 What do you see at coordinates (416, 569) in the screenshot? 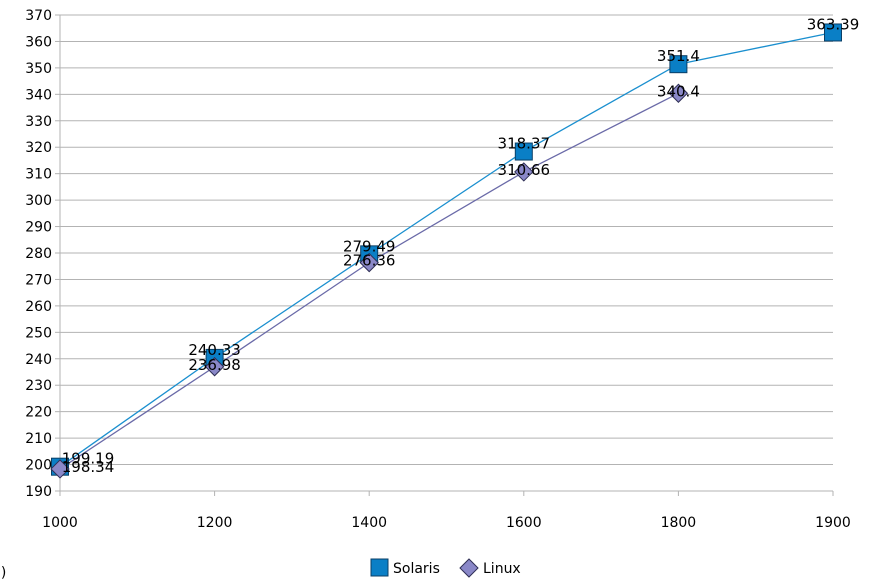
I see `legend-label-solaris: Solaris` at bounding box center [416, 569].